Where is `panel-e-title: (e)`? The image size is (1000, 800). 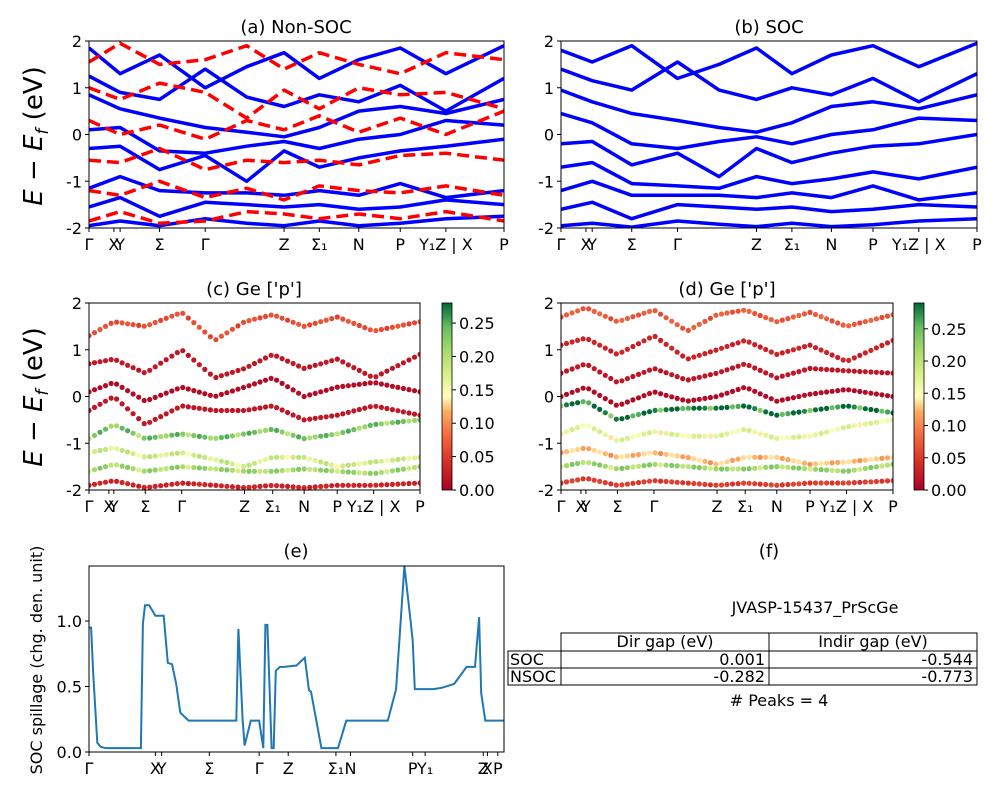 panel-e-title: (e) is located at coordinates (295, 551).